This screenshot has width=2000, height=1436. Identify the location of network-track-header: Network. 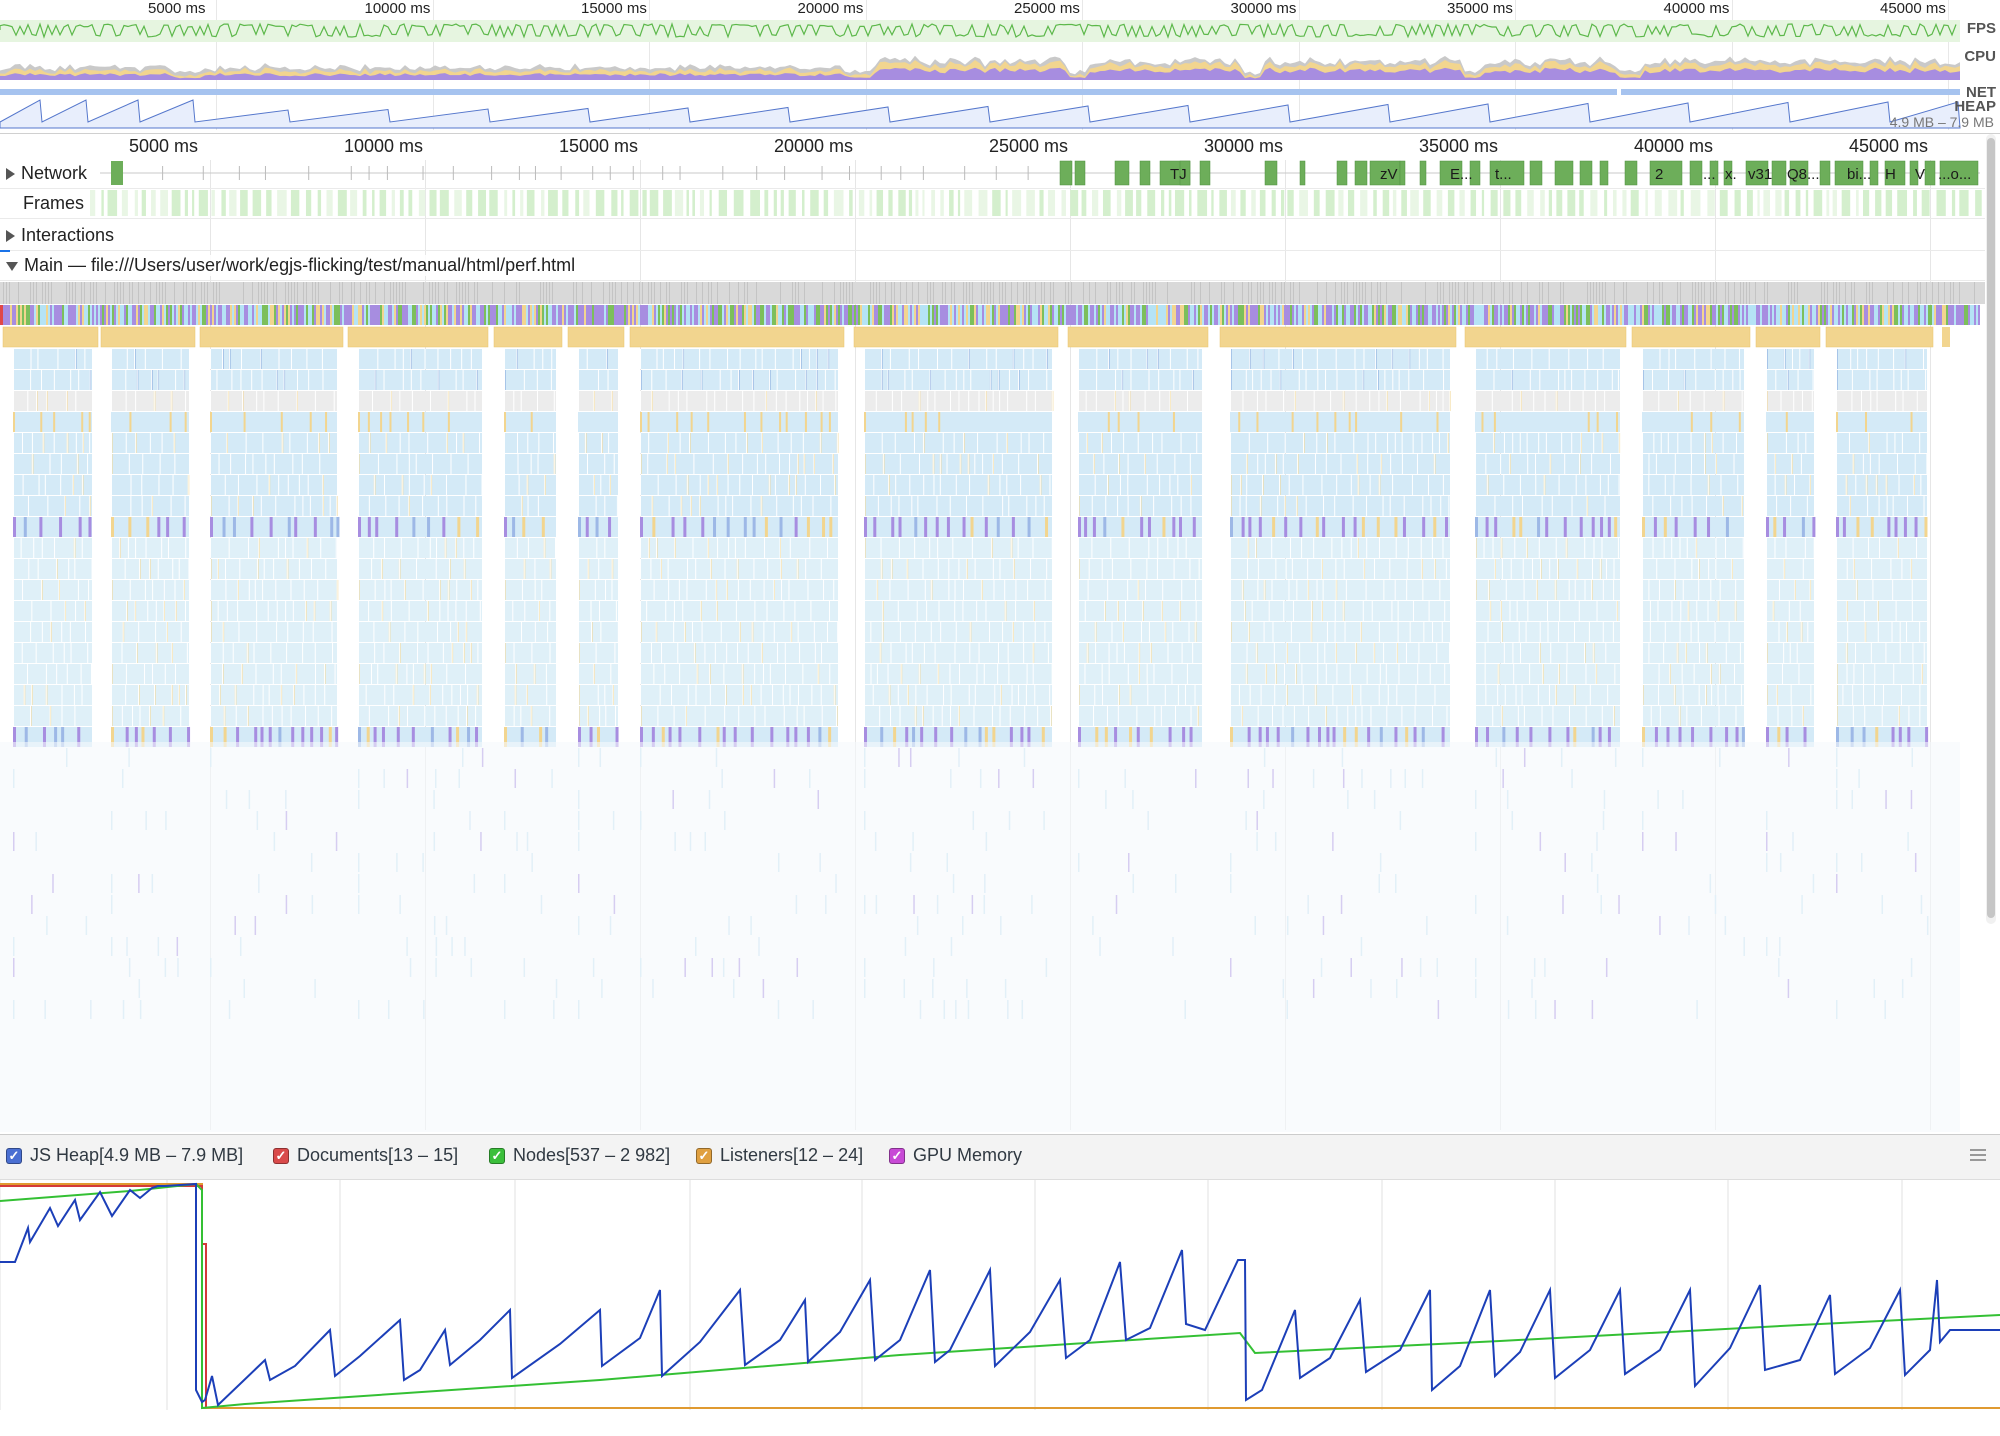
(49, 173).